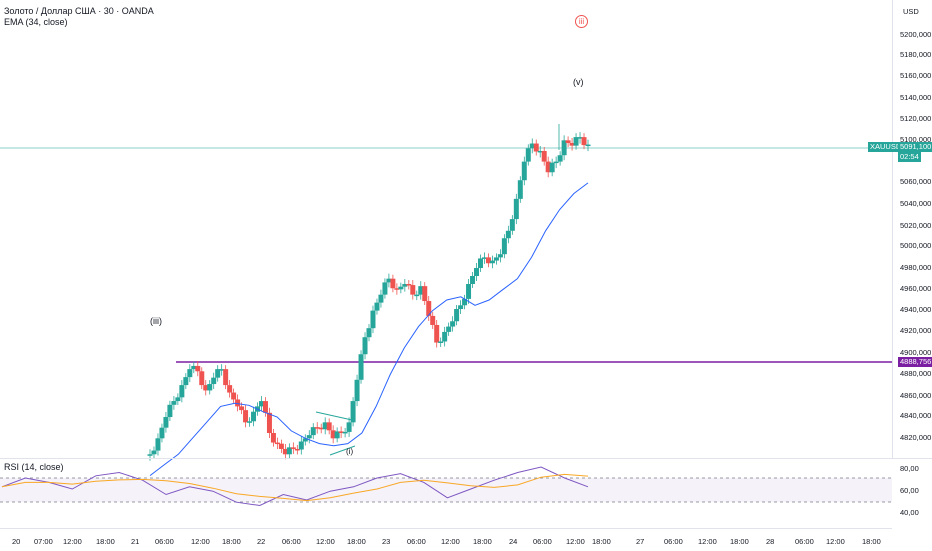 The height and width of the screenshot is (551, 932). Describe the element at coordinates (36, 22) in the screenshot. I see `ema-legend: EMA (34, close)` at that location.